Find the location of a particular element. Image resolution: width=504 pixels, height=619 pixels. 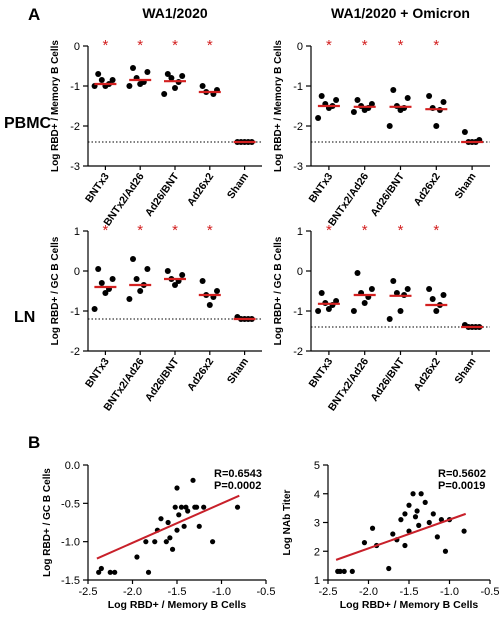

ln_omicron-y-tick-label: 1 is located at coordinates (300, 232).